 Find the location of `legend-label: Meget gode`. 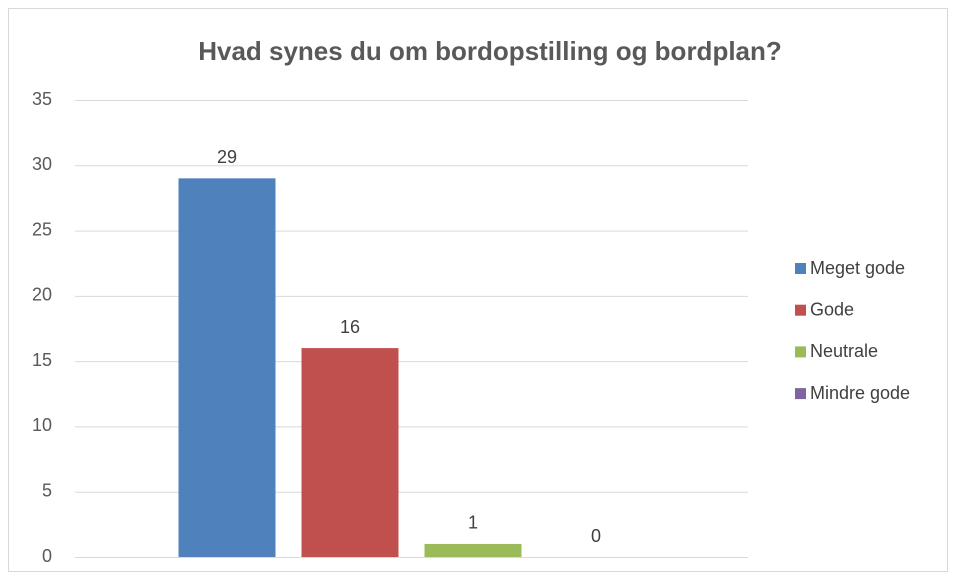

legend-label: Meget gode is located at coordinates (857, 268).